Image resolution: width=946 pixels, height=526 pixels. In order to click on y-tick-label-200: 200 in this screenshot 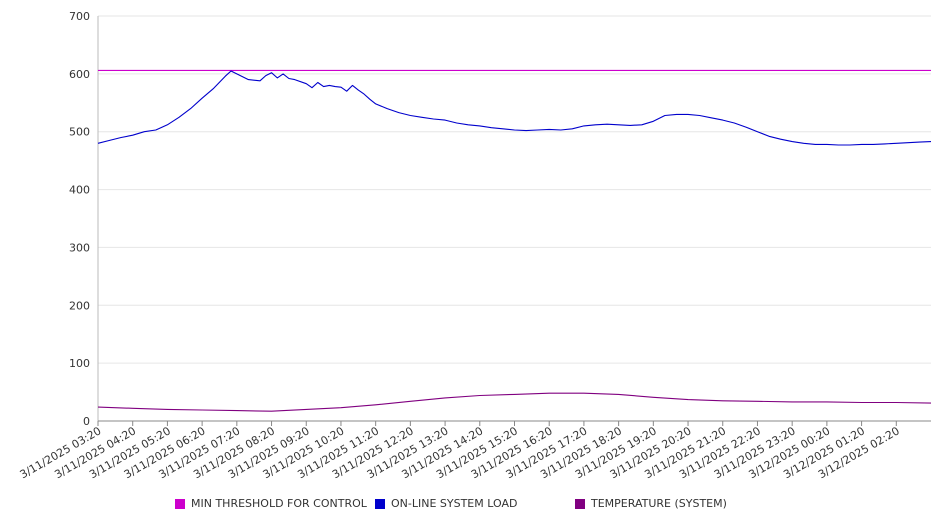, I will do `click(79, 305)`.